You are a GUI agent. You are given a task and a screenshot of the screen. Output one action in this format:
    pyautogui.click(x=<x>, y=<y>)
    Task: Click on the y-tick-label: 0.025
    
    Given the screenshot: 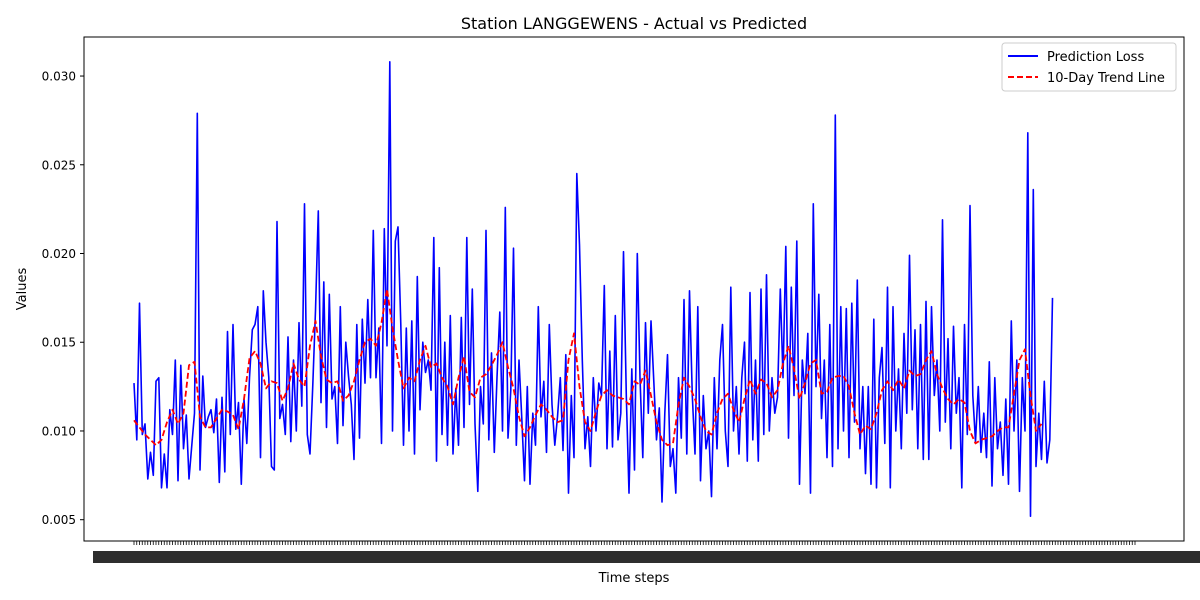 What is the action you would take?
    pyautogui.click(x=59, y=165)
    